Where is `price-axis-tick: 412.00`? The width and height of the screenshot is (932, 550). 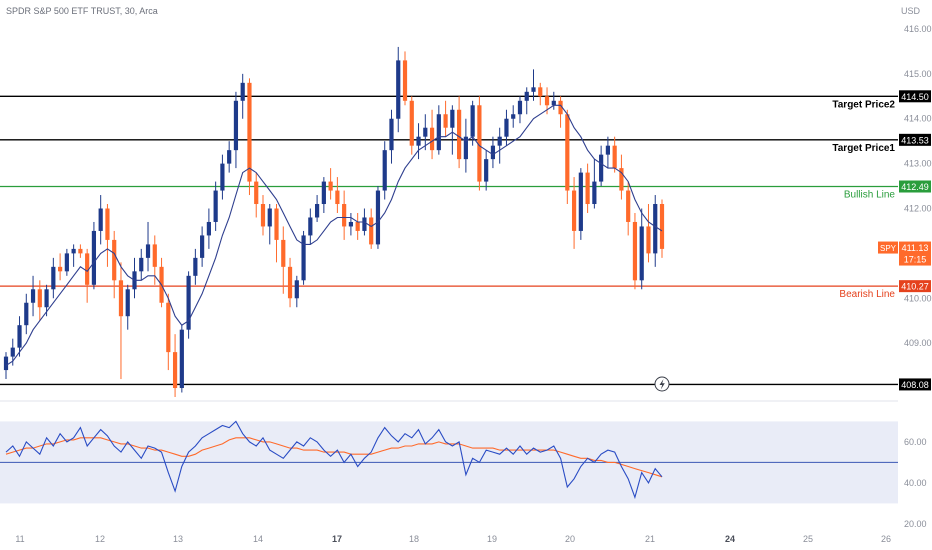 price-axis-tick: 412.00 is located at coordinates (918, 209).